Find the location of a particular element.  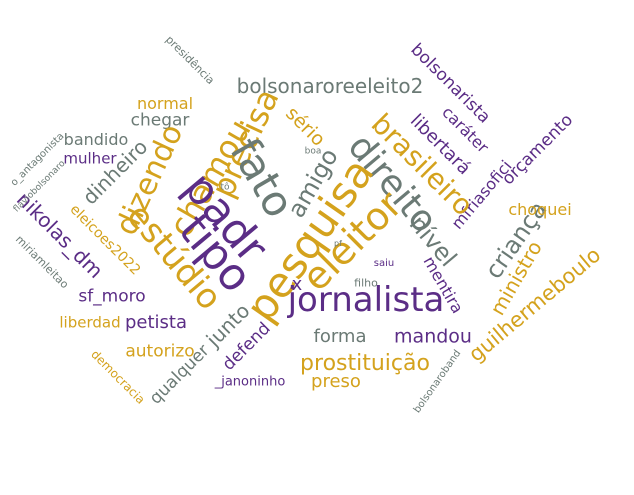

word-pf: pf is located at coordinates (338, 243).